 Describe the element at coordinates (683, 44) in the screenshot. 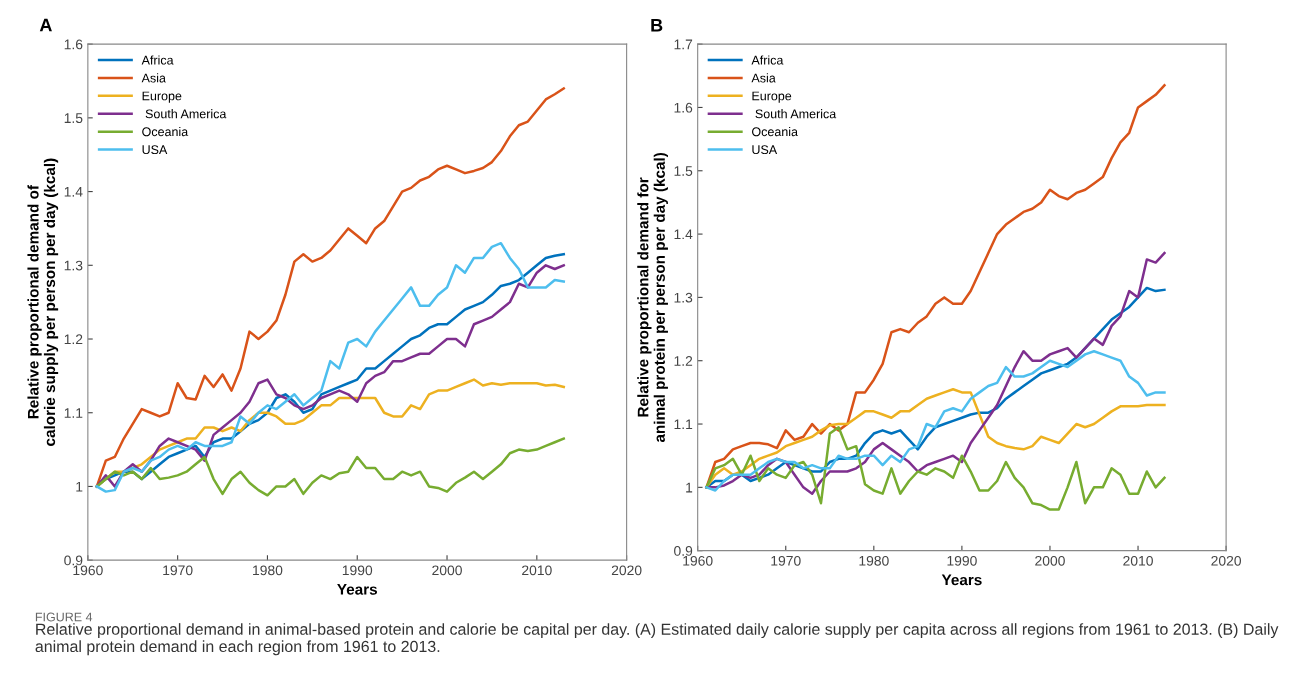

I see `y-tick-label: 1.7` at that location.